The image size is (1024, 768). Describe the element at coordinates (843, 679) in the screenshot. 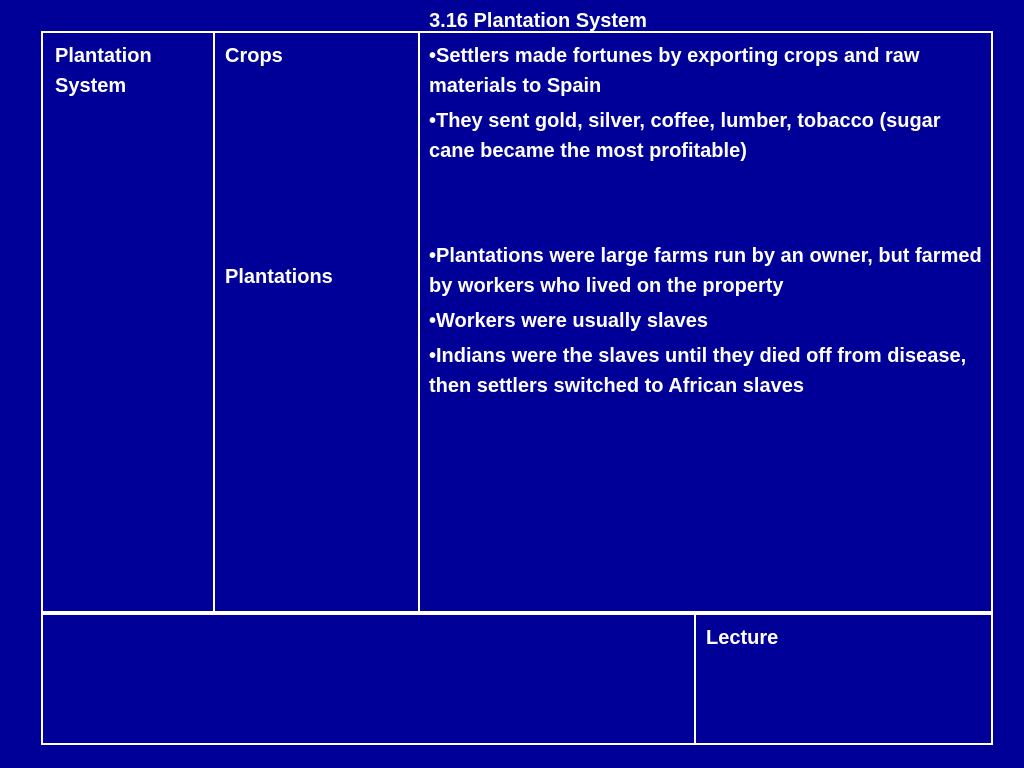

I see `source-cell: Lecture` at that location.